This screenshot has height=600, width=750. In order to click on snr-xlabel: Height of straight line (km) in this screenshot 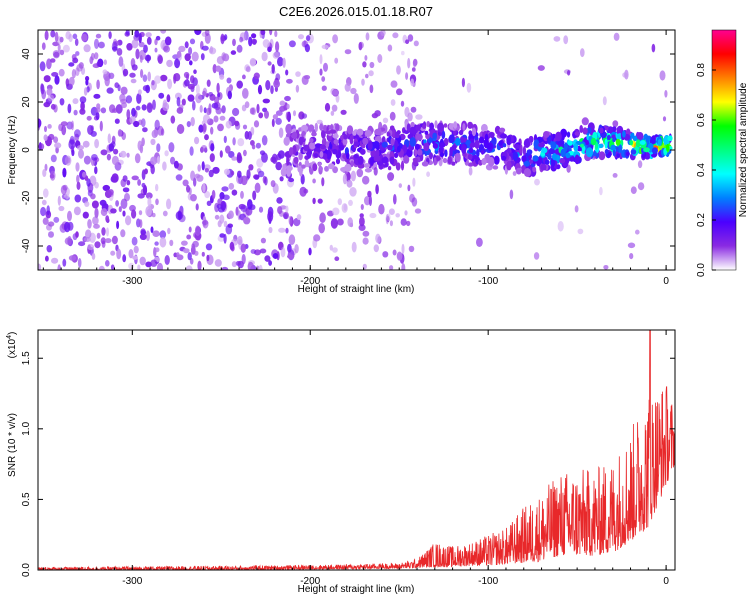, I will do `click(356, 589)`.